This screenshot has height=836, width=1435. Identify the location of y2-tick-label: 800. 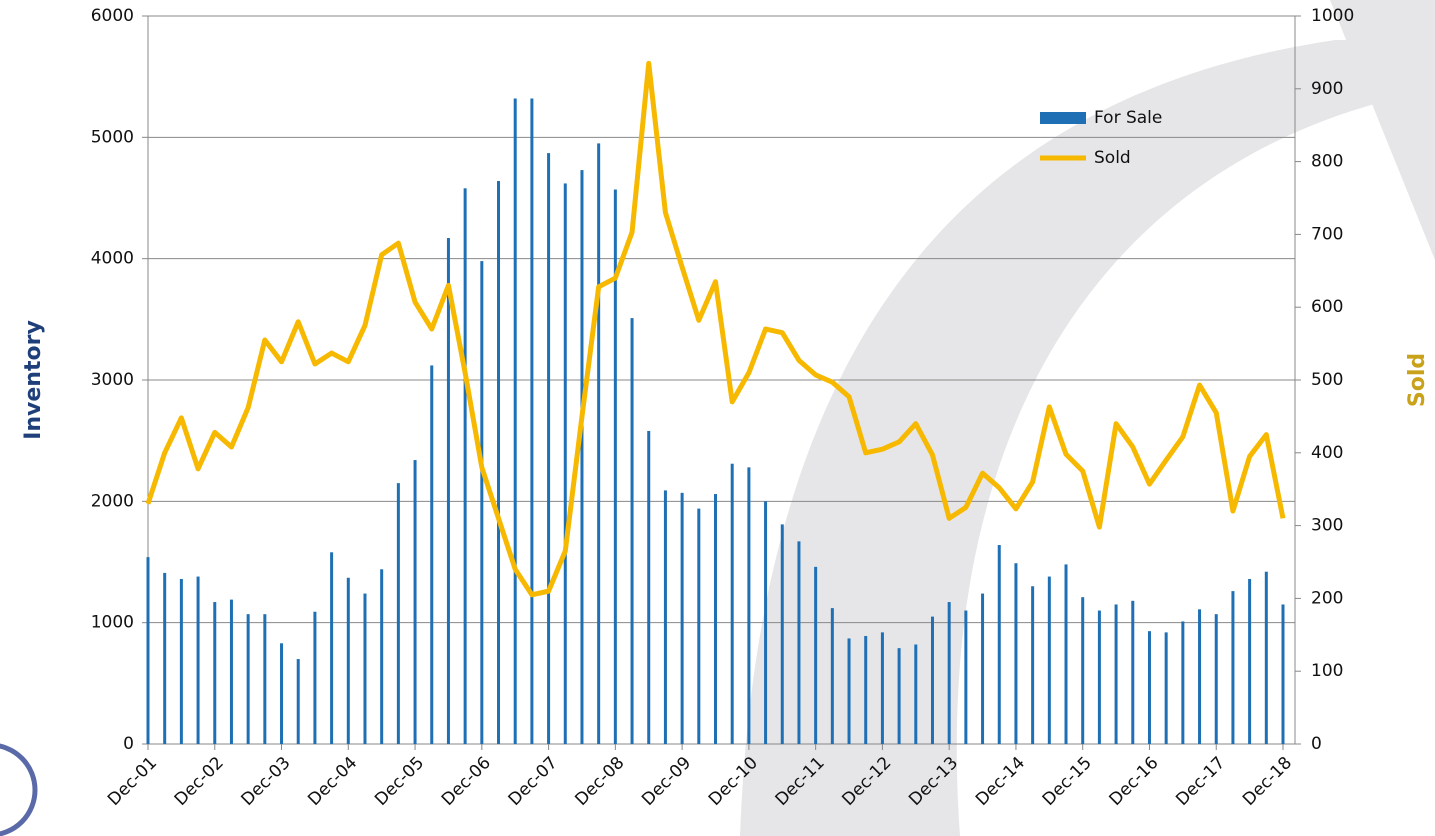
(1327, 162).